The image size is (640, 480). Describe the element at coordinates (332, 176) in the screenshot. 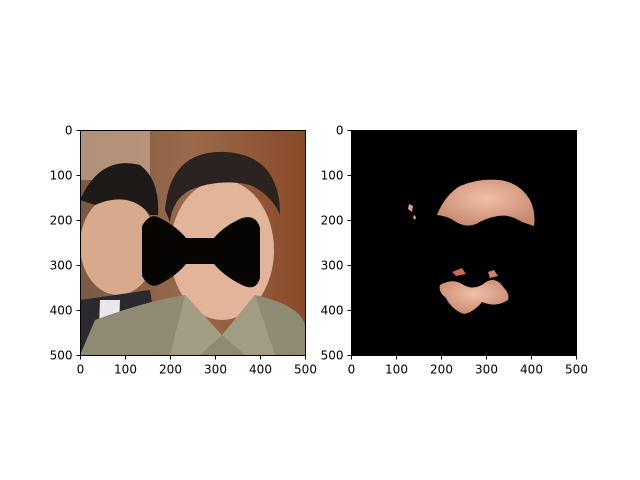

I see `right-y-tick-label: 100` at that location.